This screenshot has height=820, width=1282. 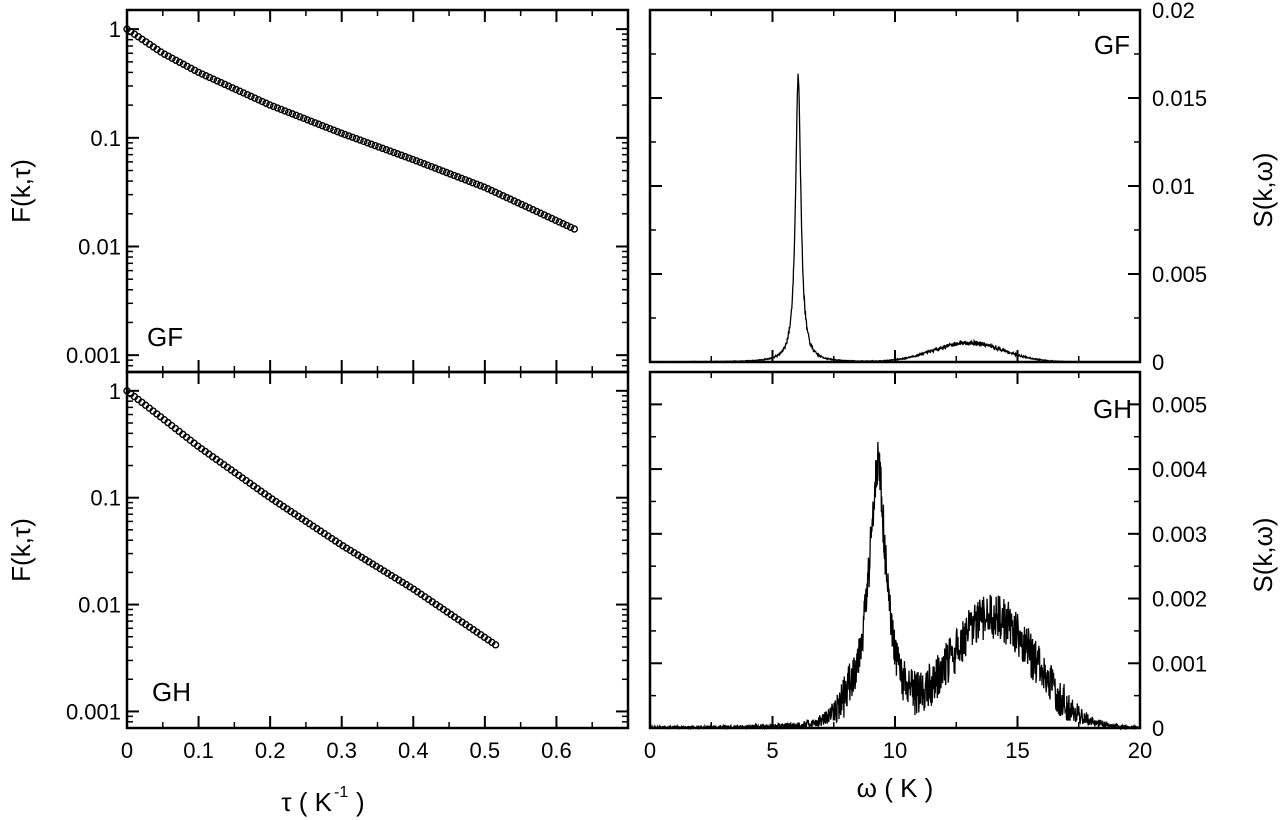 I want to click on x-tick-label: 0.3, so click(x=341, y=750).